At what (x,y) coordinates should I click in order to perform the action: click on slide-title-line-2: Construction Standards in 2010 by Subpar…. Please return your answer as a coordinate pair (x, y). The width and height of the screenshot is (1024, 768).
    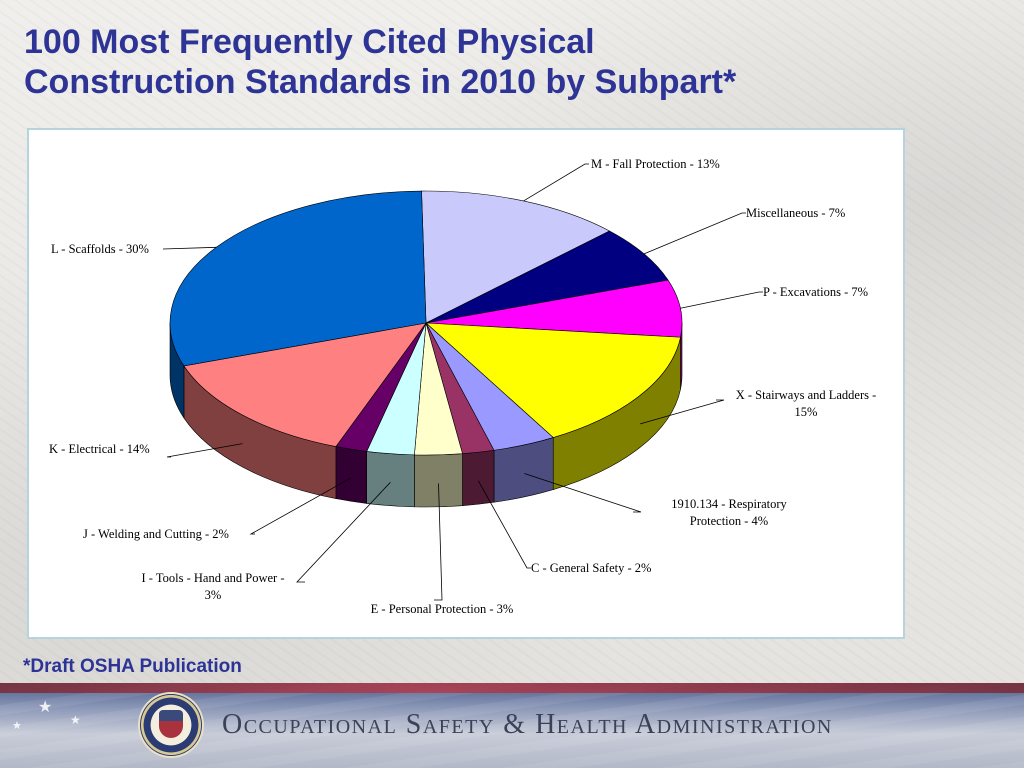
    Looking at the image, I should click on (380, 82).